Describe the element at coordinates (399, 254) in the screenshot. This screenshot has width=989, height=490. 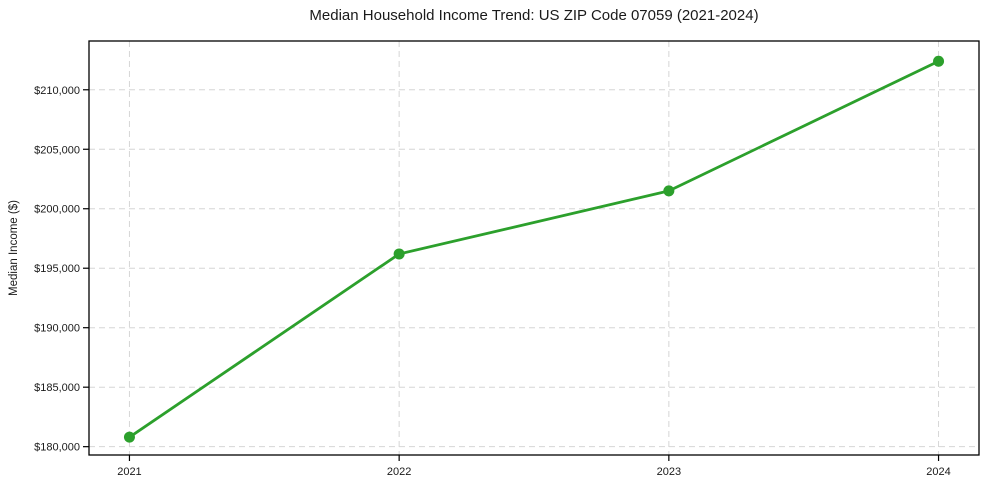
I see `data-point-2022` at that location.